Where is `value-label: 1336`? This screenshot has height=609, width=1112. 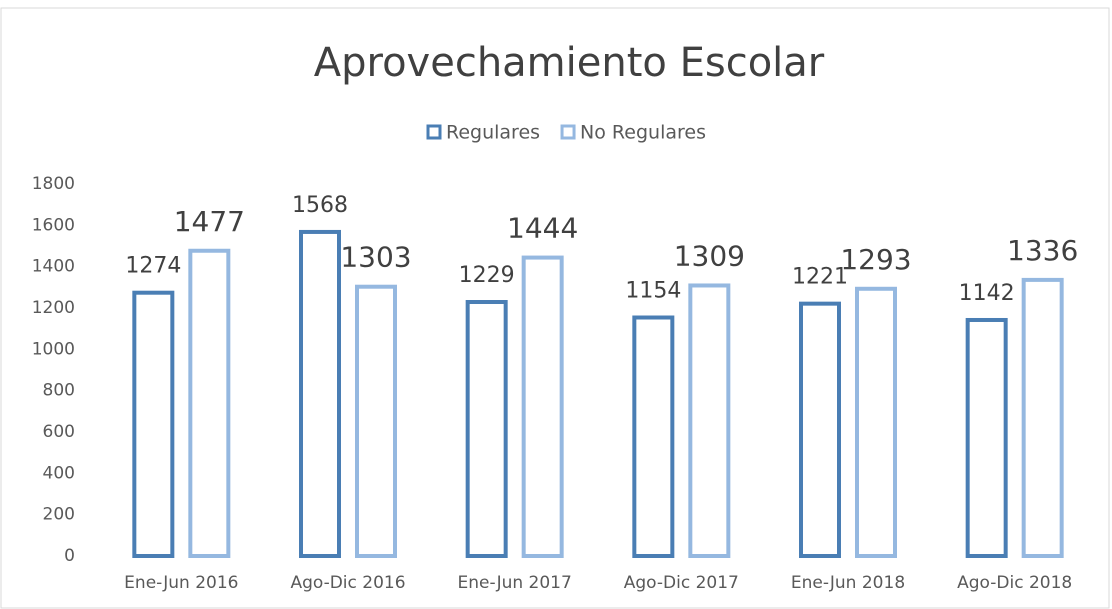 value-label: 1336 is located at coordinates (1042, 250).